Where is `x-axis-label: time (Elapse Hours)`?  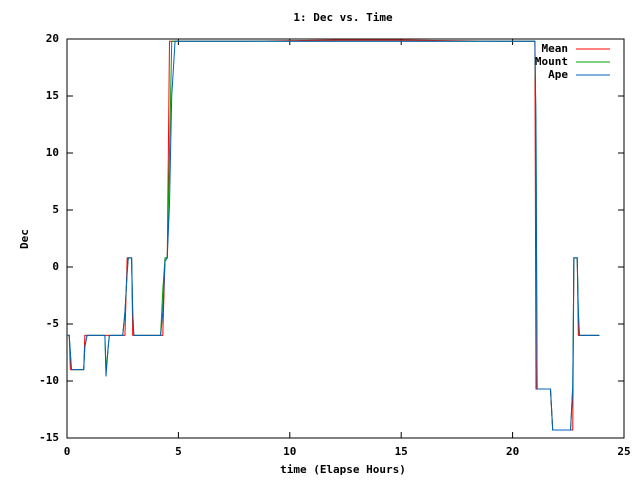 x-axis-label: time (Elapse Hours) is located at coordinates (343, 469).